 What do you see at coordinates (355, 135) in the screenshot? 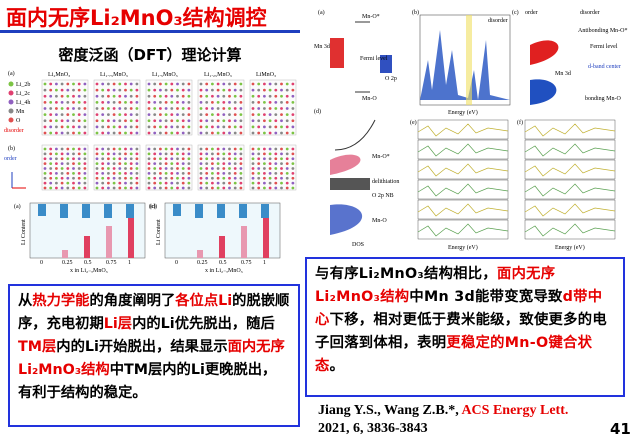
I see `band-top` at bounding box center [355, 135].